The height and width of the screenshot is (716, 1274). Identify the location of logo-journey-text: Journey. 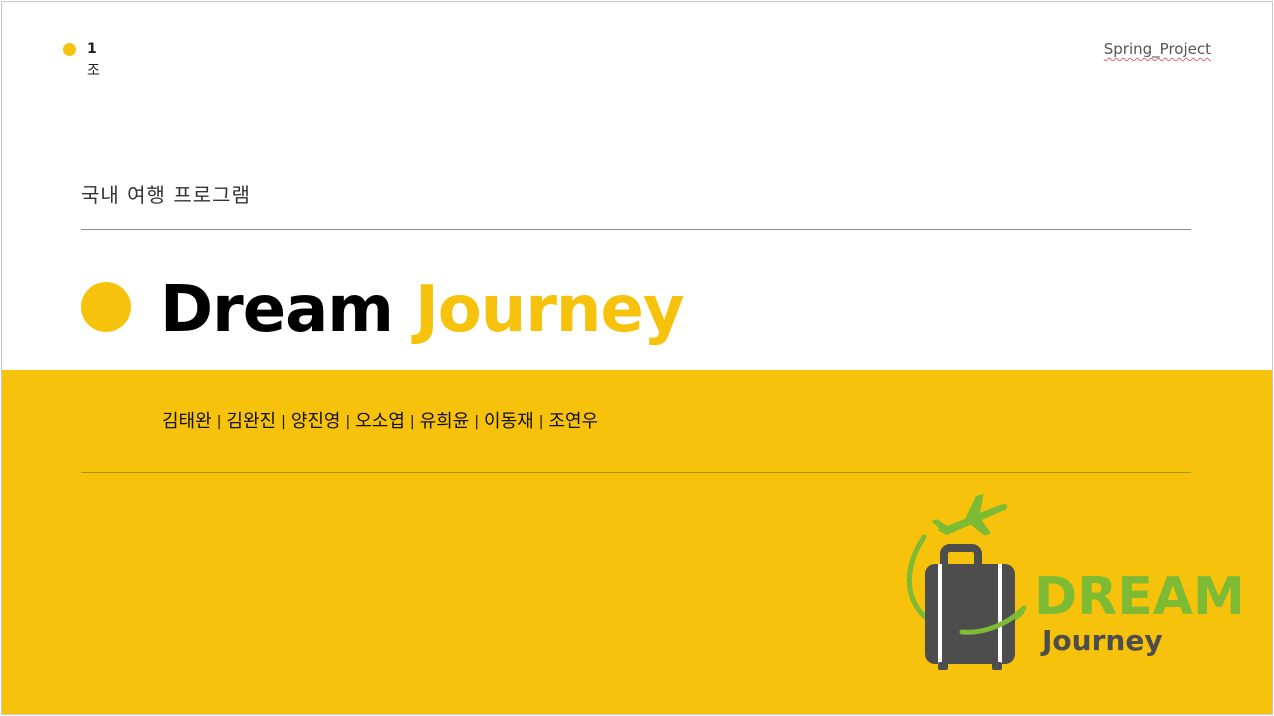
(1101, 640).